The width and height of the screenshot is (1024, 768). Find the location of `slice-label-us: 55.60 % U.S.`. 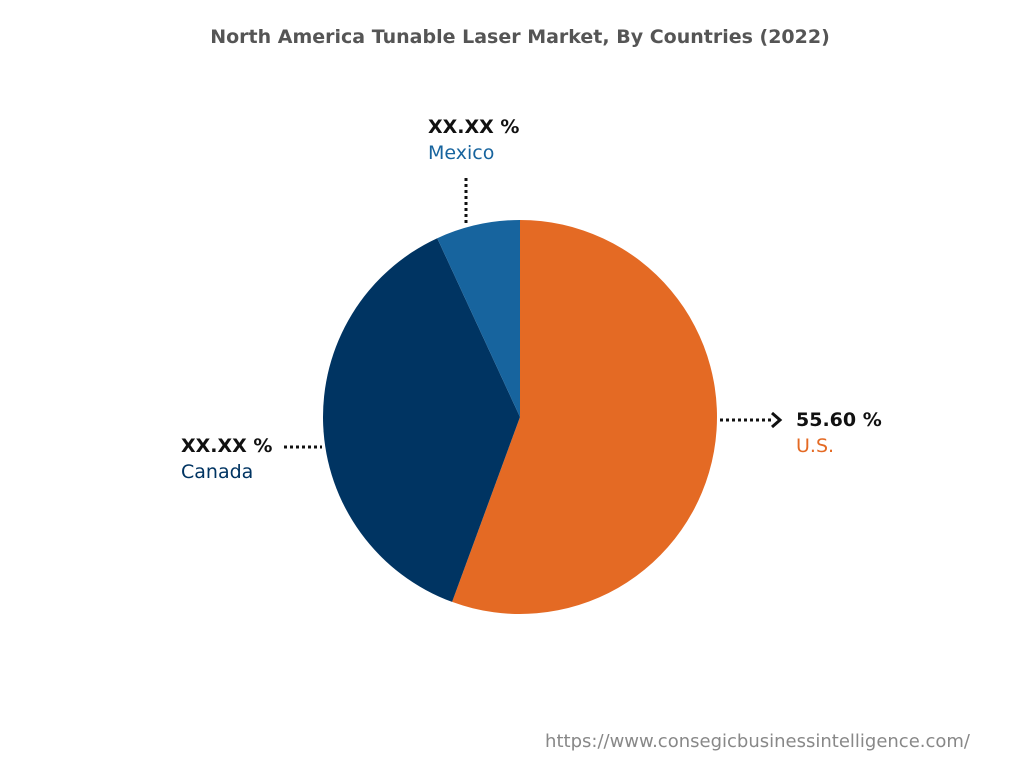

slice-label-us: 55.60 % U.S. is located at coordinates (839, 433).